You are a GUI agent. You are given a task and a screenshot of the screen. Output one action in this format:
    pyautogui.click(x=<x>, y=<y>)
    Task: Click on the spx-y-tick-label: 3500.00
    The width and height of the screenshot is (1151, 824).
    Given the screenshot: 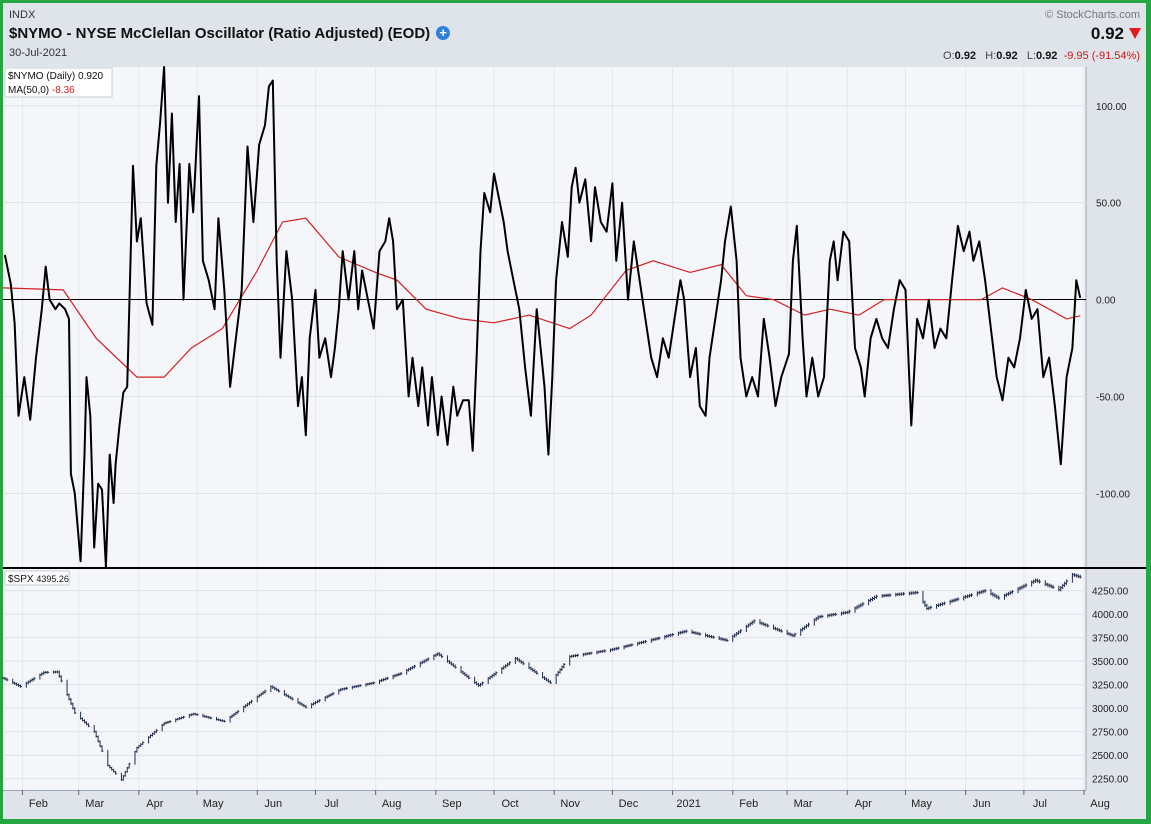 What is the action you would take?
    pyautogui.click(x=1110, y=662)
    